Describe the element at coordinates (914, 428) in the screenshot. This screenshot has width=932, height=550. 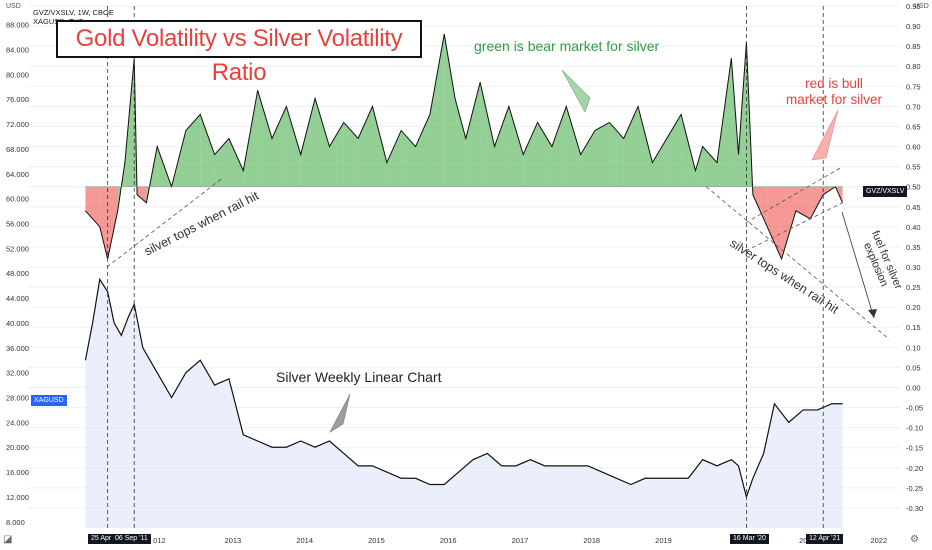
I see `right-tick-label: -0.10` at that location.